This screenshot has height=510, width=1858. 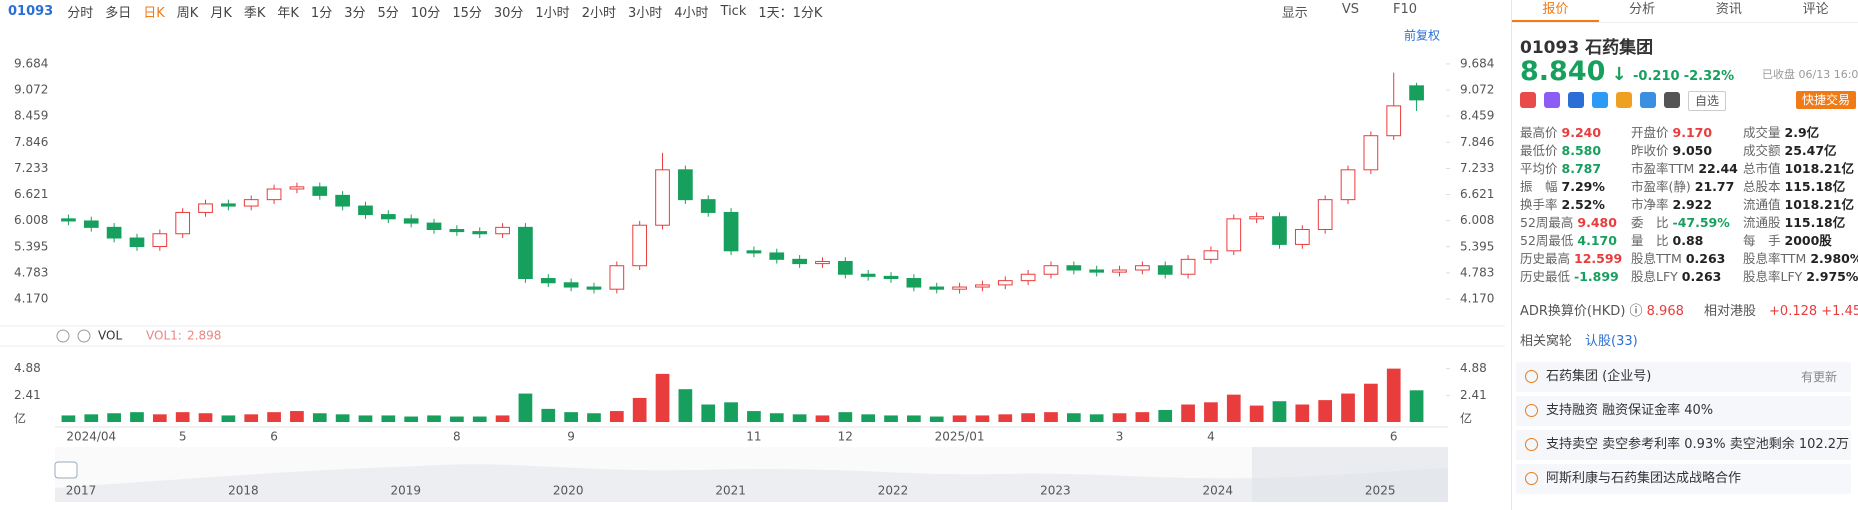 I want to click on list-item: 阿斯利康与石药集团达成战略合作, so click(x=1683, y=479).